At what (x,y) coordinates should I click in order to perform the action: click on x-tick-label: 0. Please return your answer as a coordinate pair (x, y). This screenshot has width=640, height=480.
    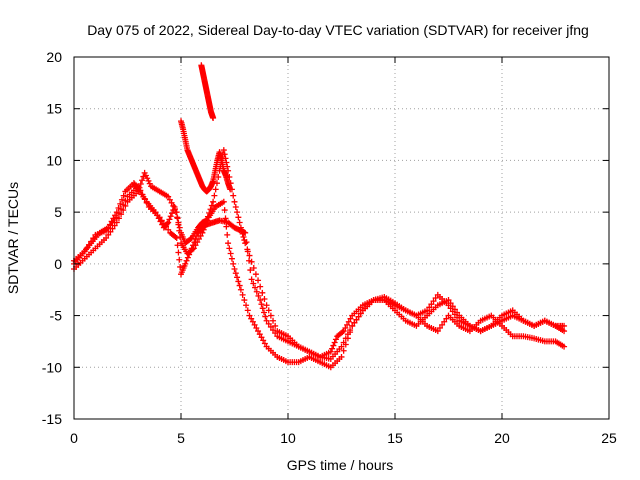
    Looking at the image, I should click on (74, 438).